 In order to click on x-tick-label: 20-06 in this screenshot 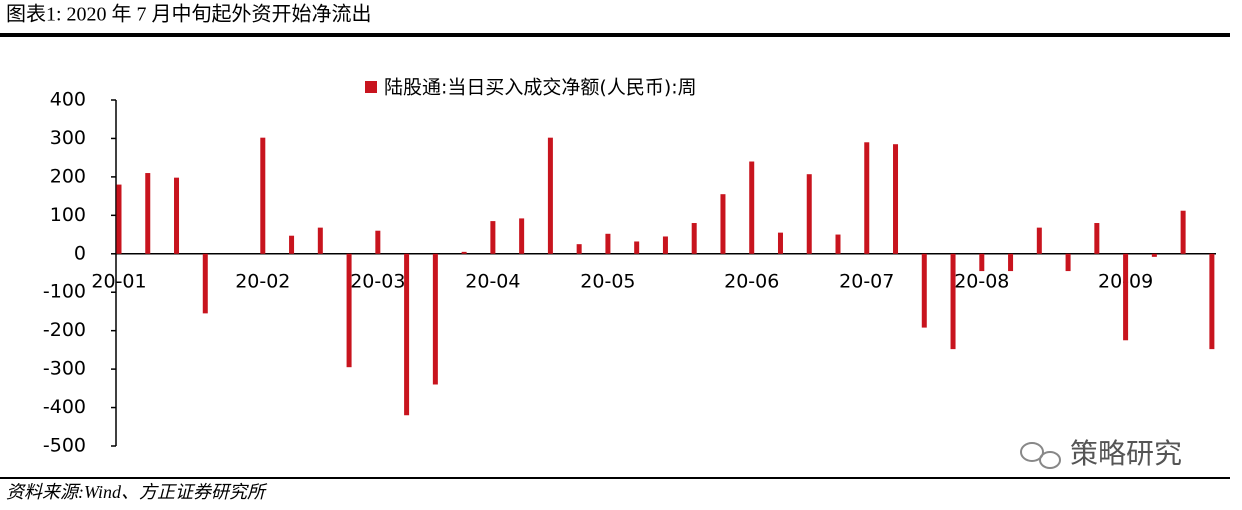, I will do `click(751, 281)`.